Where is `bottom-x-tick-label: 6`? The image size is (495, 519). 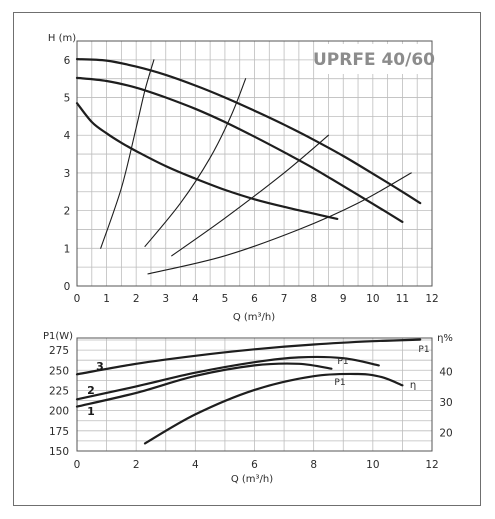 bottom-x-tick-label: 6 is located at coordinates (254, 465).